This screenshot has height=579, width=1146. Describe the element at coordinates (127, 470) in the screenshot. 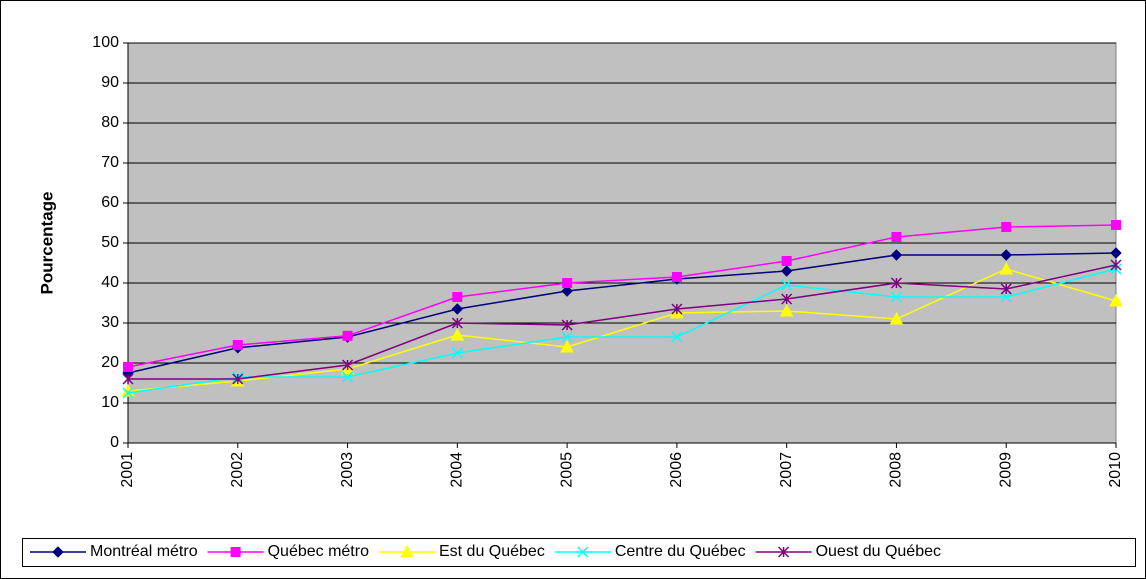

I see `x-tick-label: 2001` at that location.